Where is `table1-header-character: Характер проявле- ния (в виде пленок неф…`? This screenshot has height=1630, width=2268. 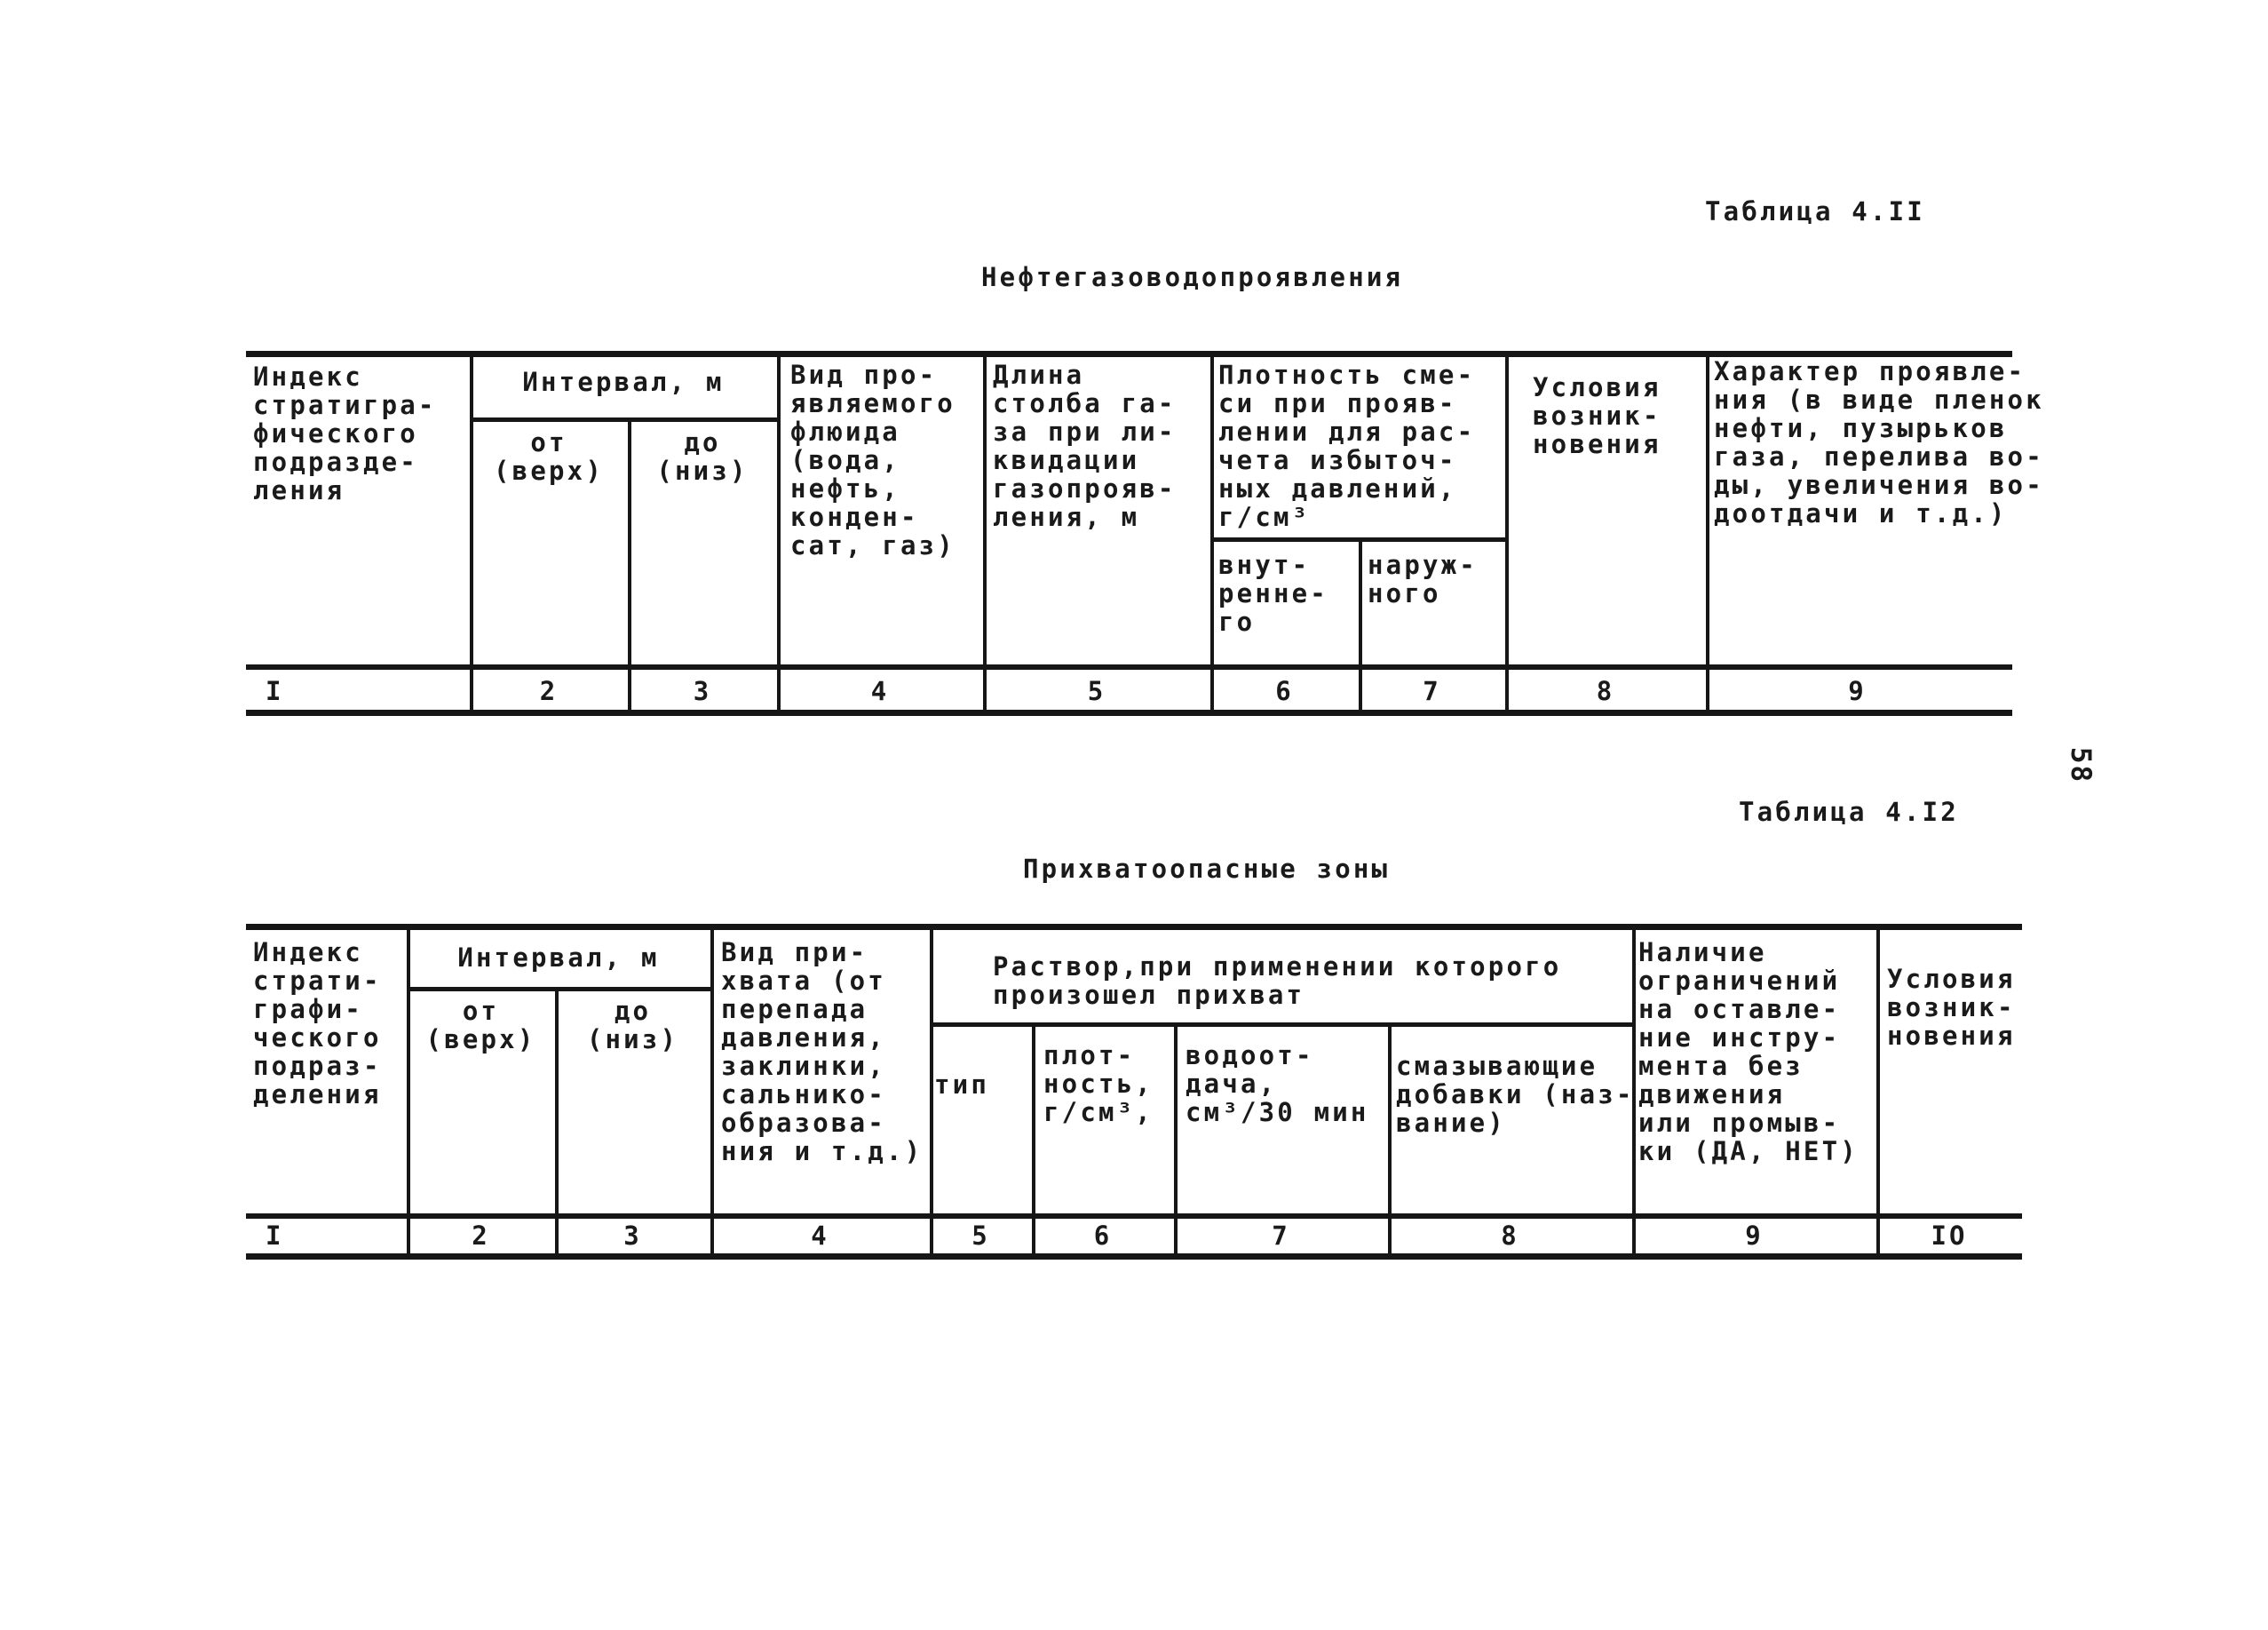
table1-header-character: Характер проявле- ния (в виде пленок неф… is located at coordinates (1879, 442).